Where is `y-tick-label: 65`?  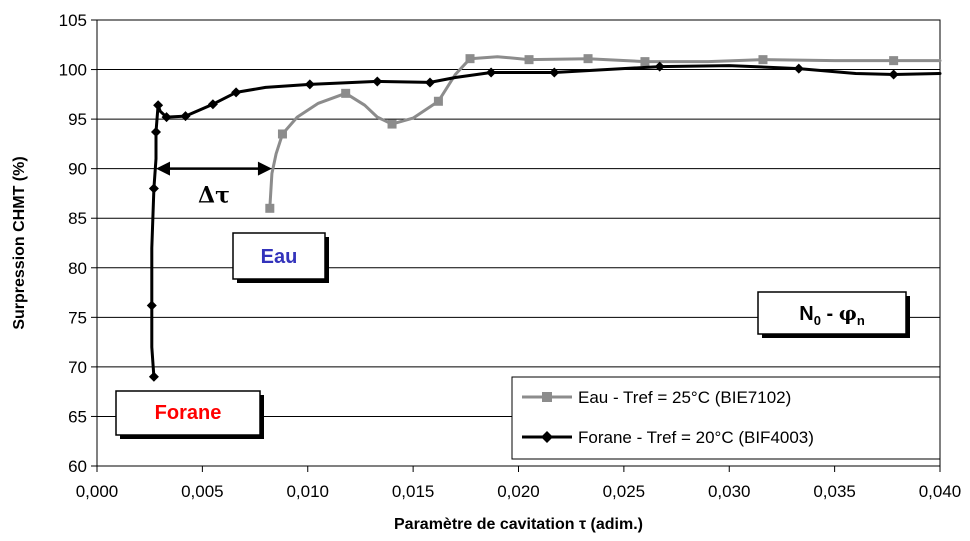
y-tick-label: 65 is located at coordinates (77, 416).